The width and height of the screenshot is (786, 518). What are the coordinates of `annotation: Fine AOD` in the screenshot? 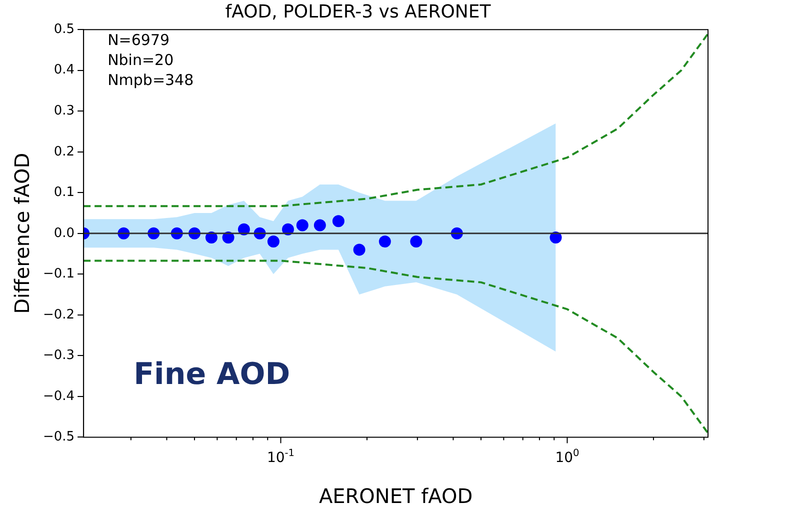 It's located at (212, 374).